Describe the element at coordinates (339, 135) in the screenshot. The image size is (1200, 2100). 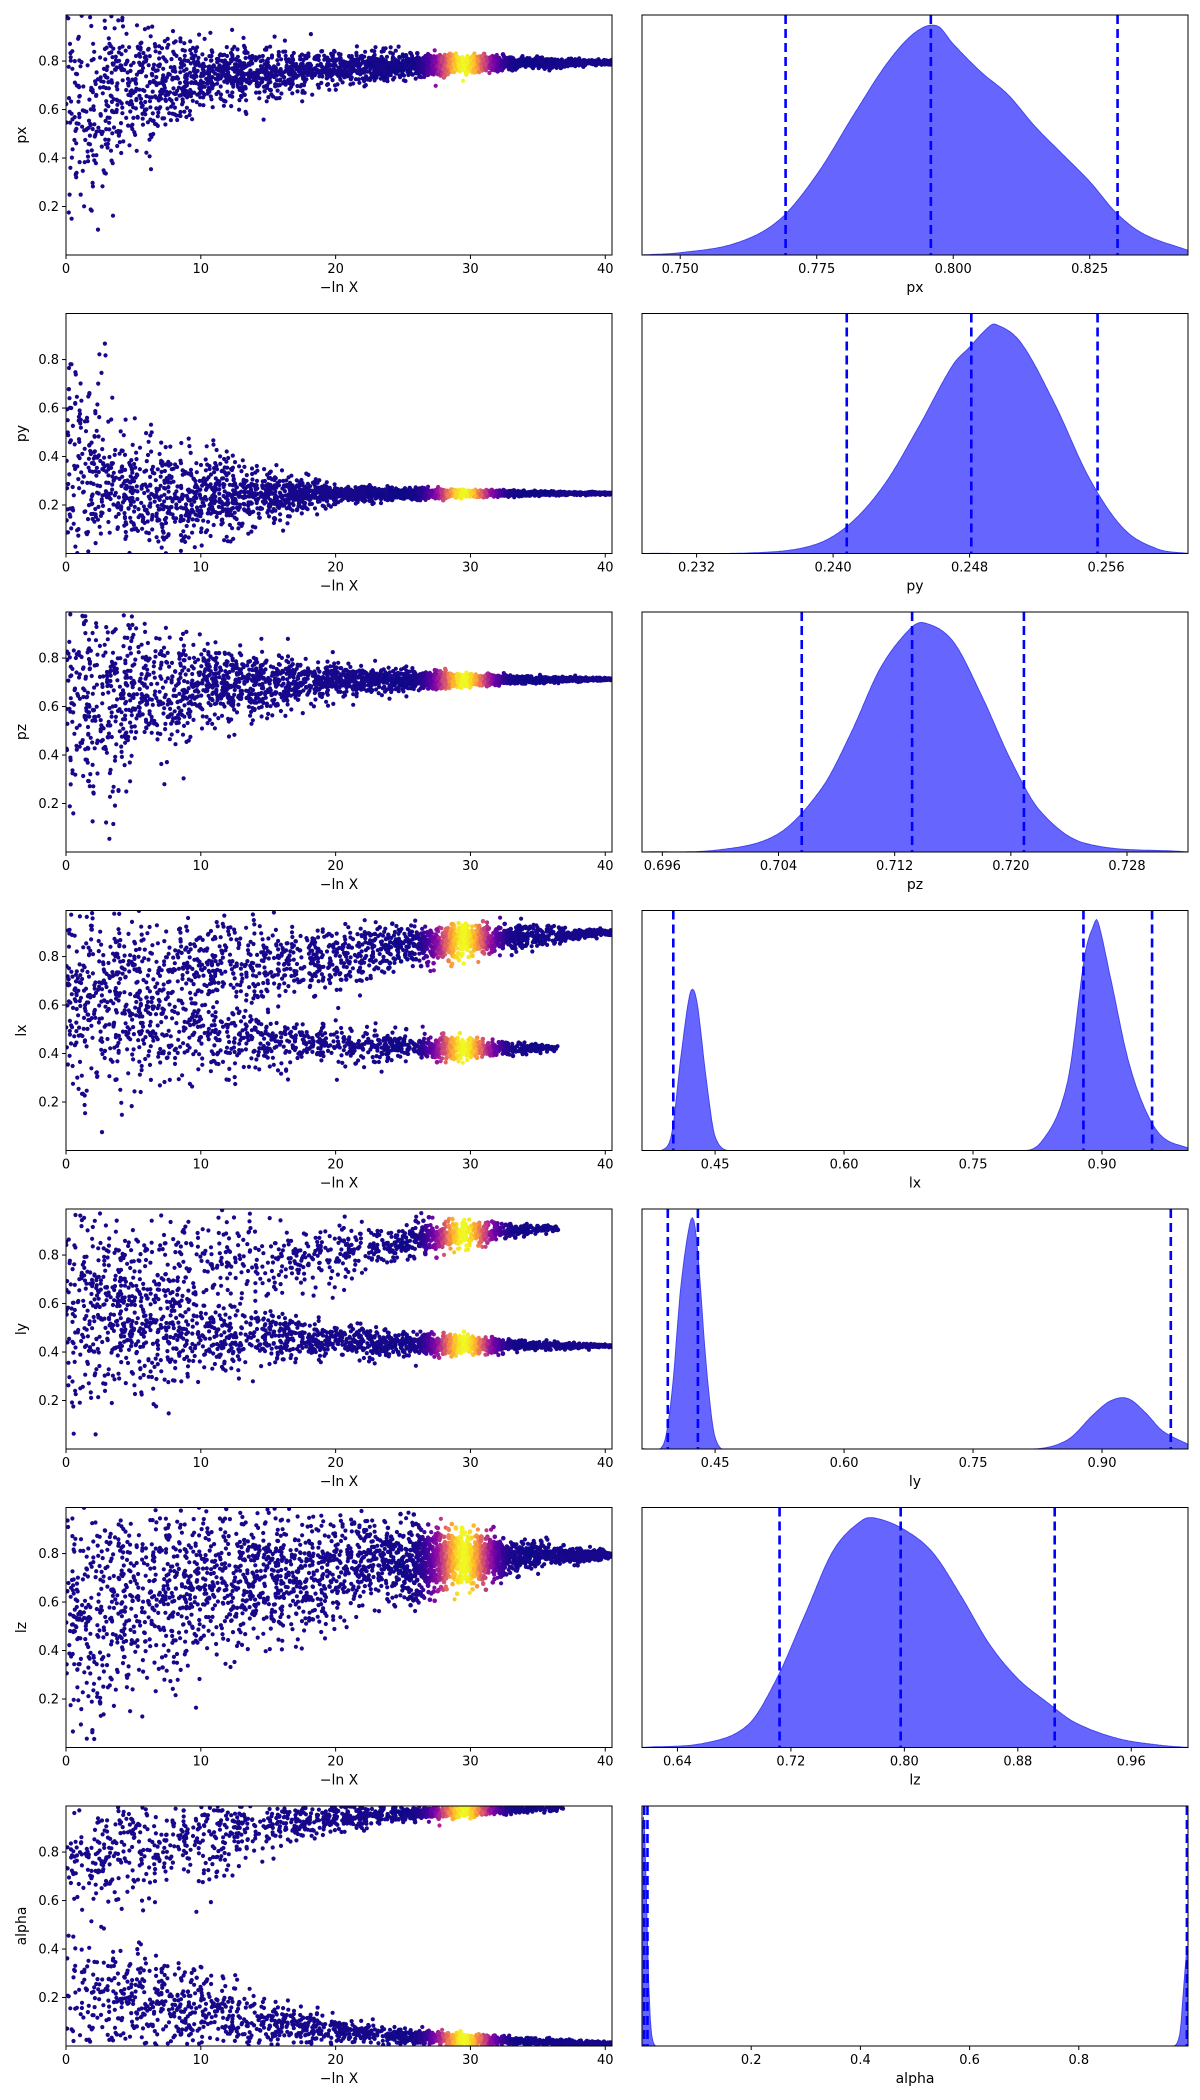
I see `axes-frame` at that location.